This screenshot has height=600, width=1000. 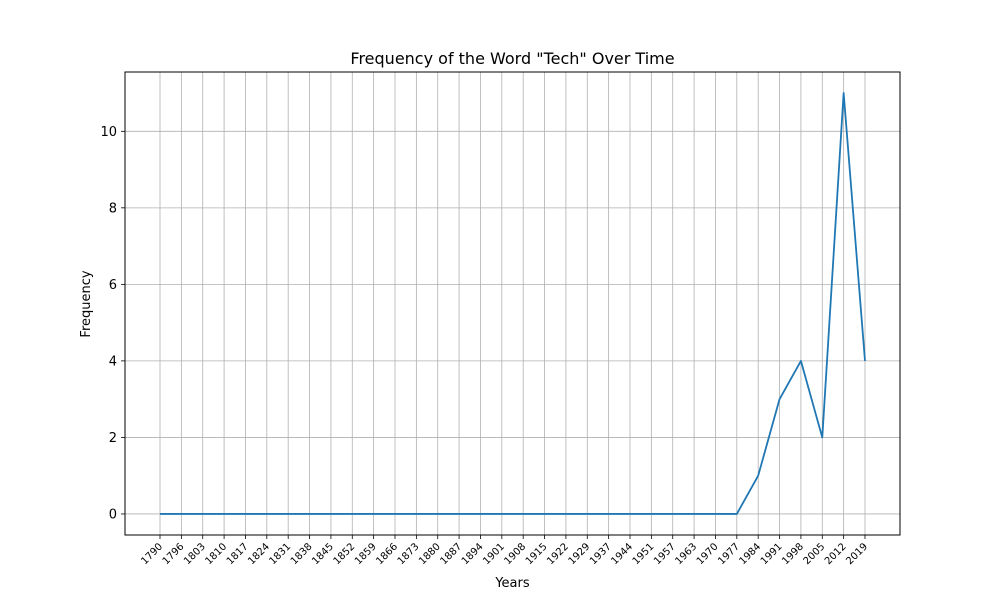 I want to click on y-tick-label: 2, so click(x=113, y=438).